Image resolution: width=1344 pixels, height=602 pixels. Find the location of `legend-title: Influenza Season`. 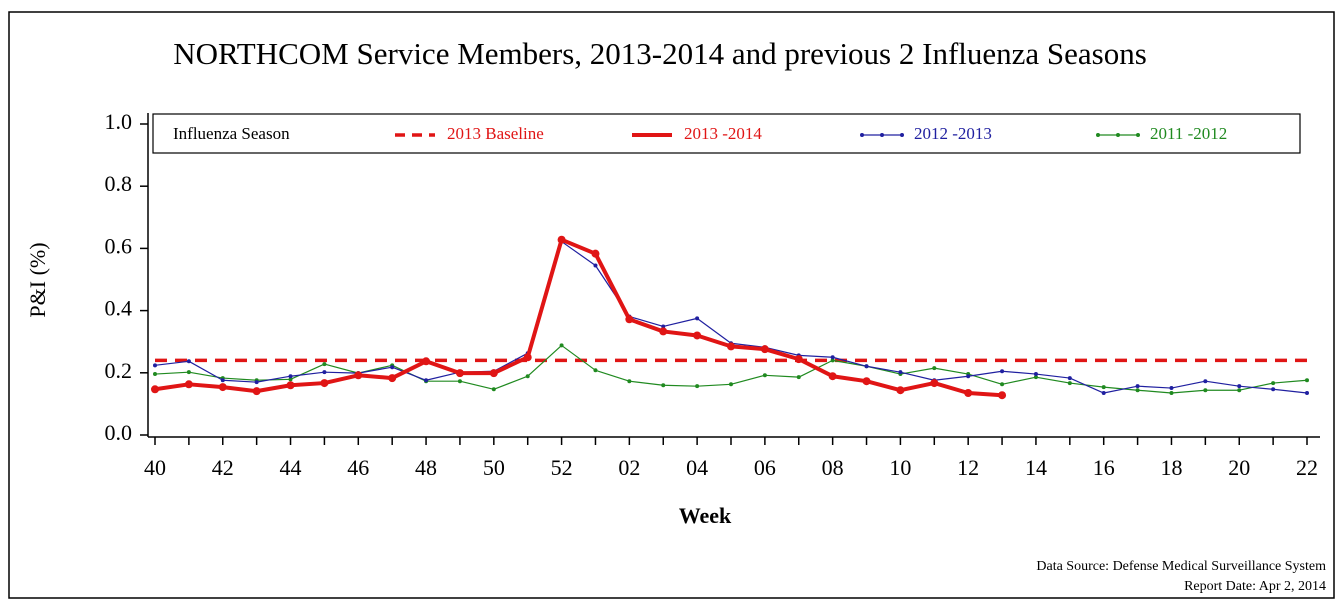

legend-title: Influenza Season is located at coordinates (231, 133).